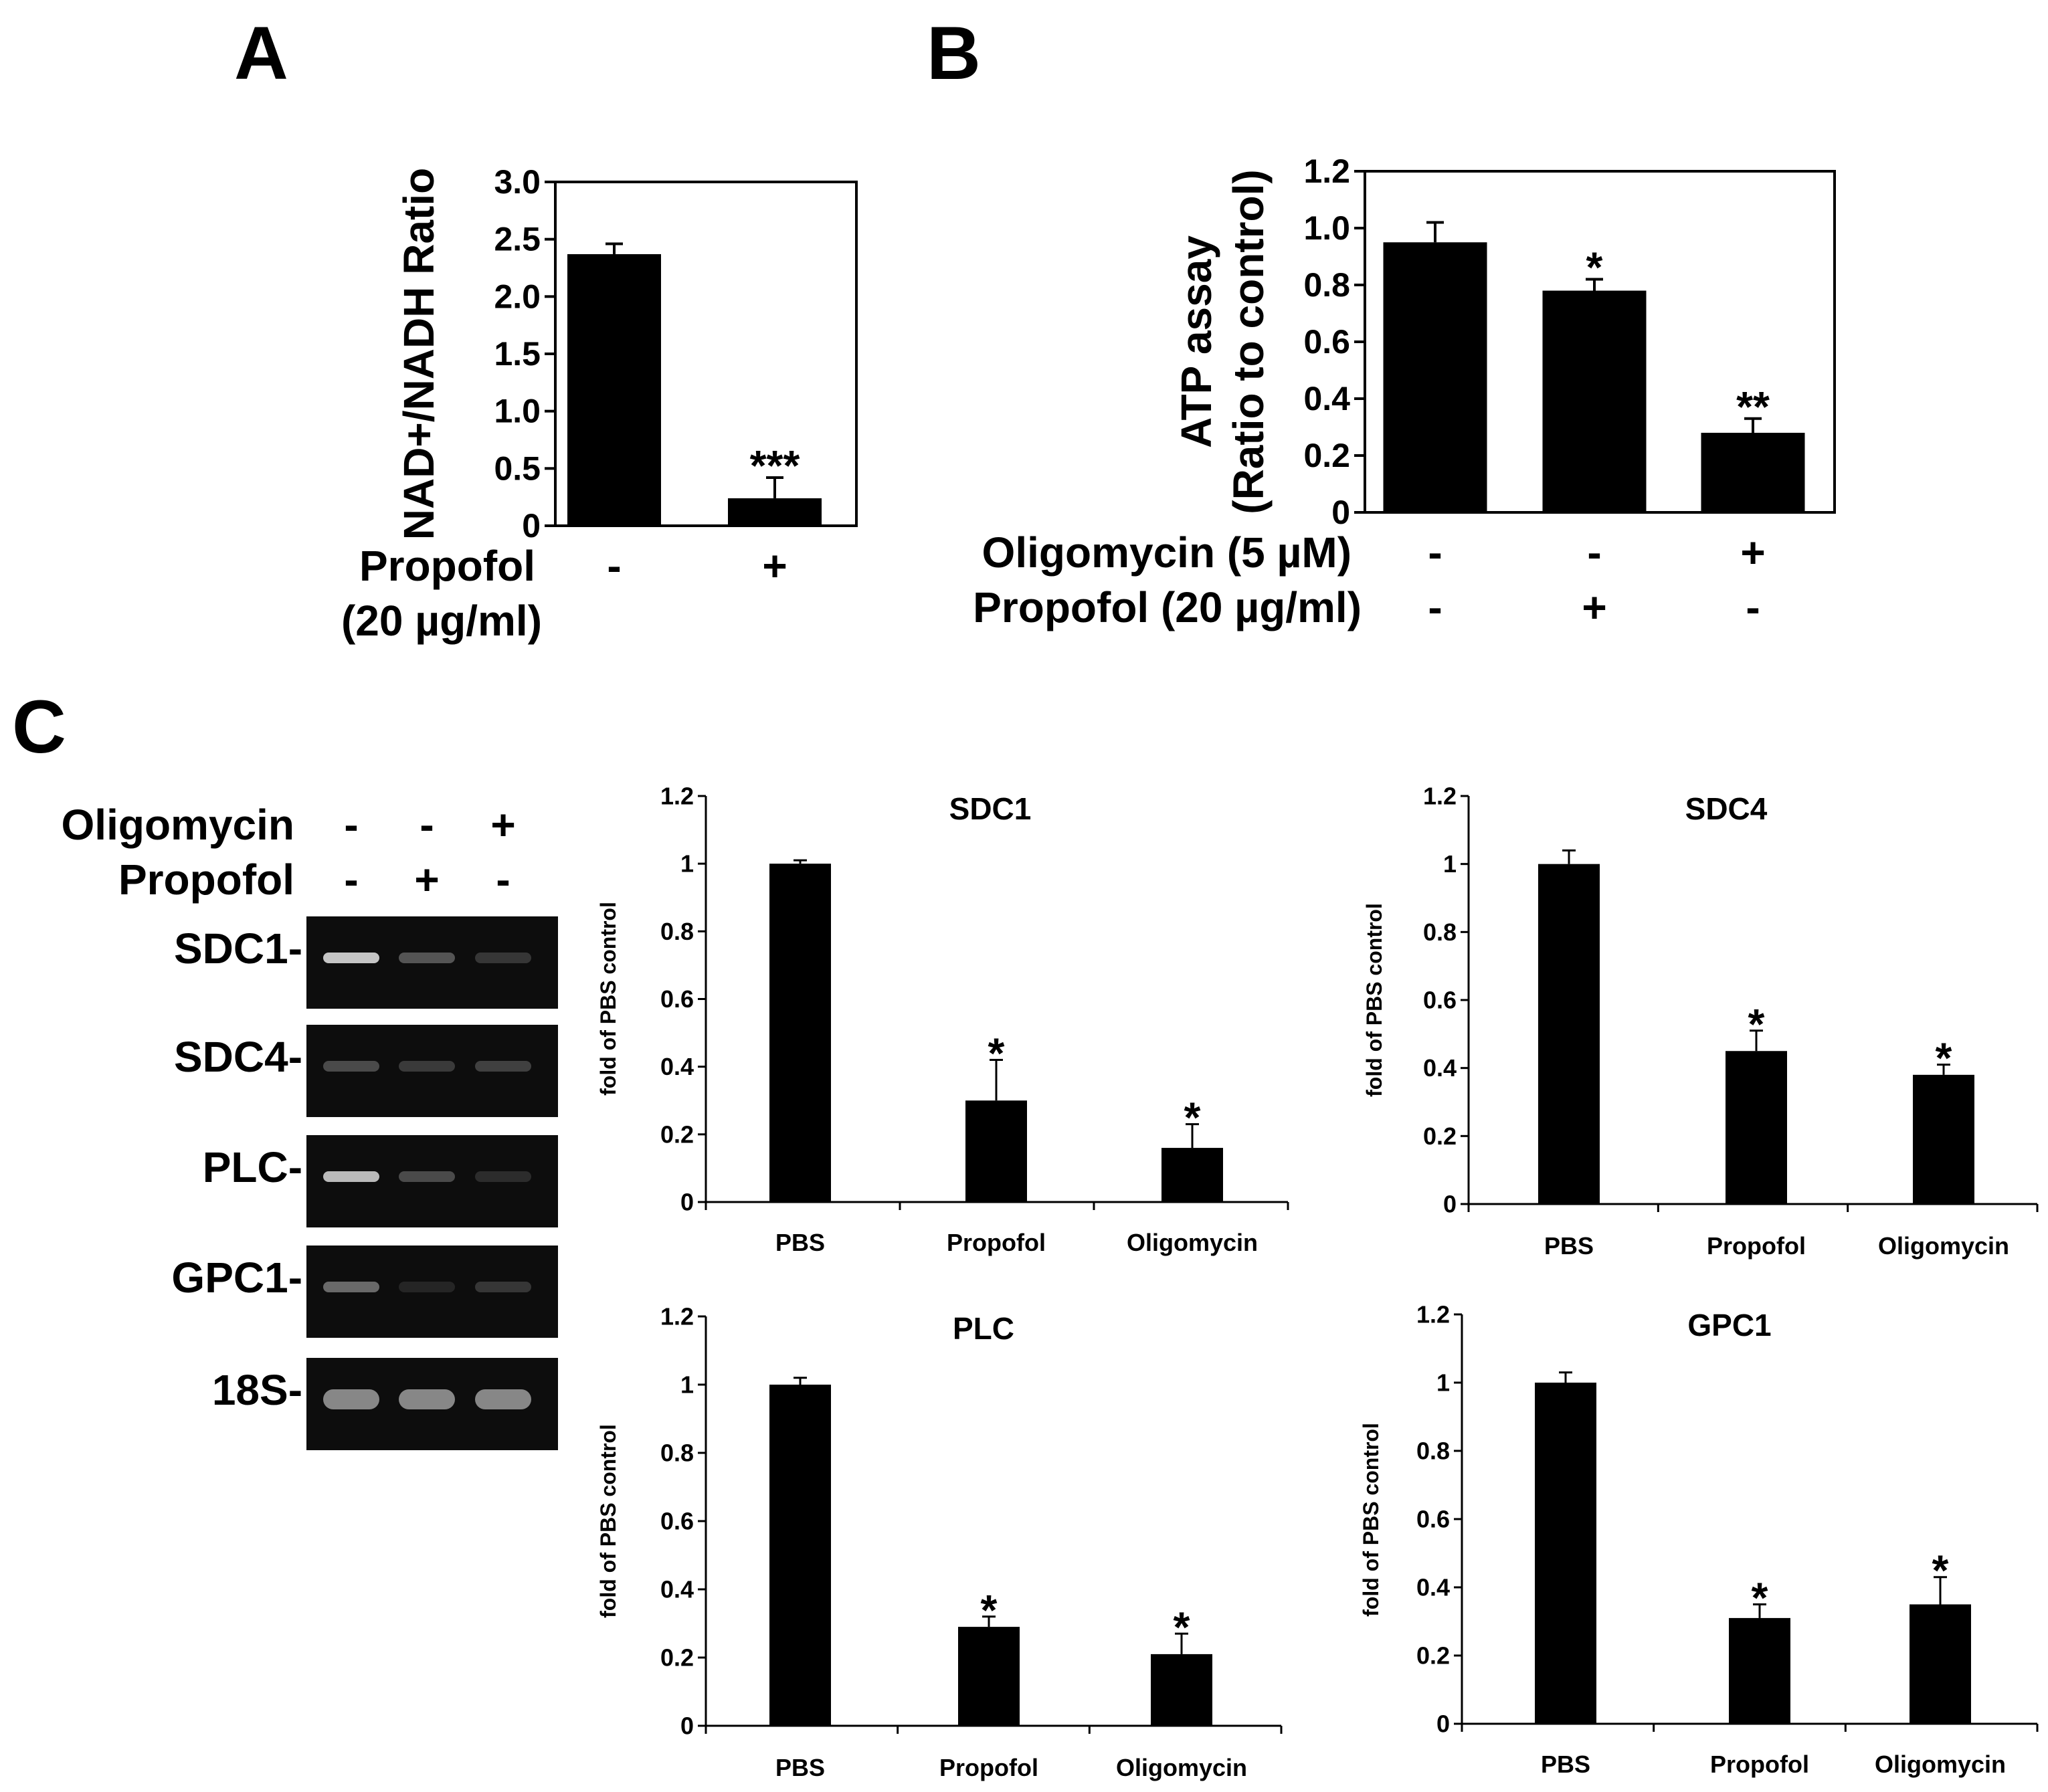 Image resolution: width=2048 pixels, height=1792 pixels. Describe the element at coordinates (517, 296) in the screenshot. I see `y-tick-label: 2.0` at that location.